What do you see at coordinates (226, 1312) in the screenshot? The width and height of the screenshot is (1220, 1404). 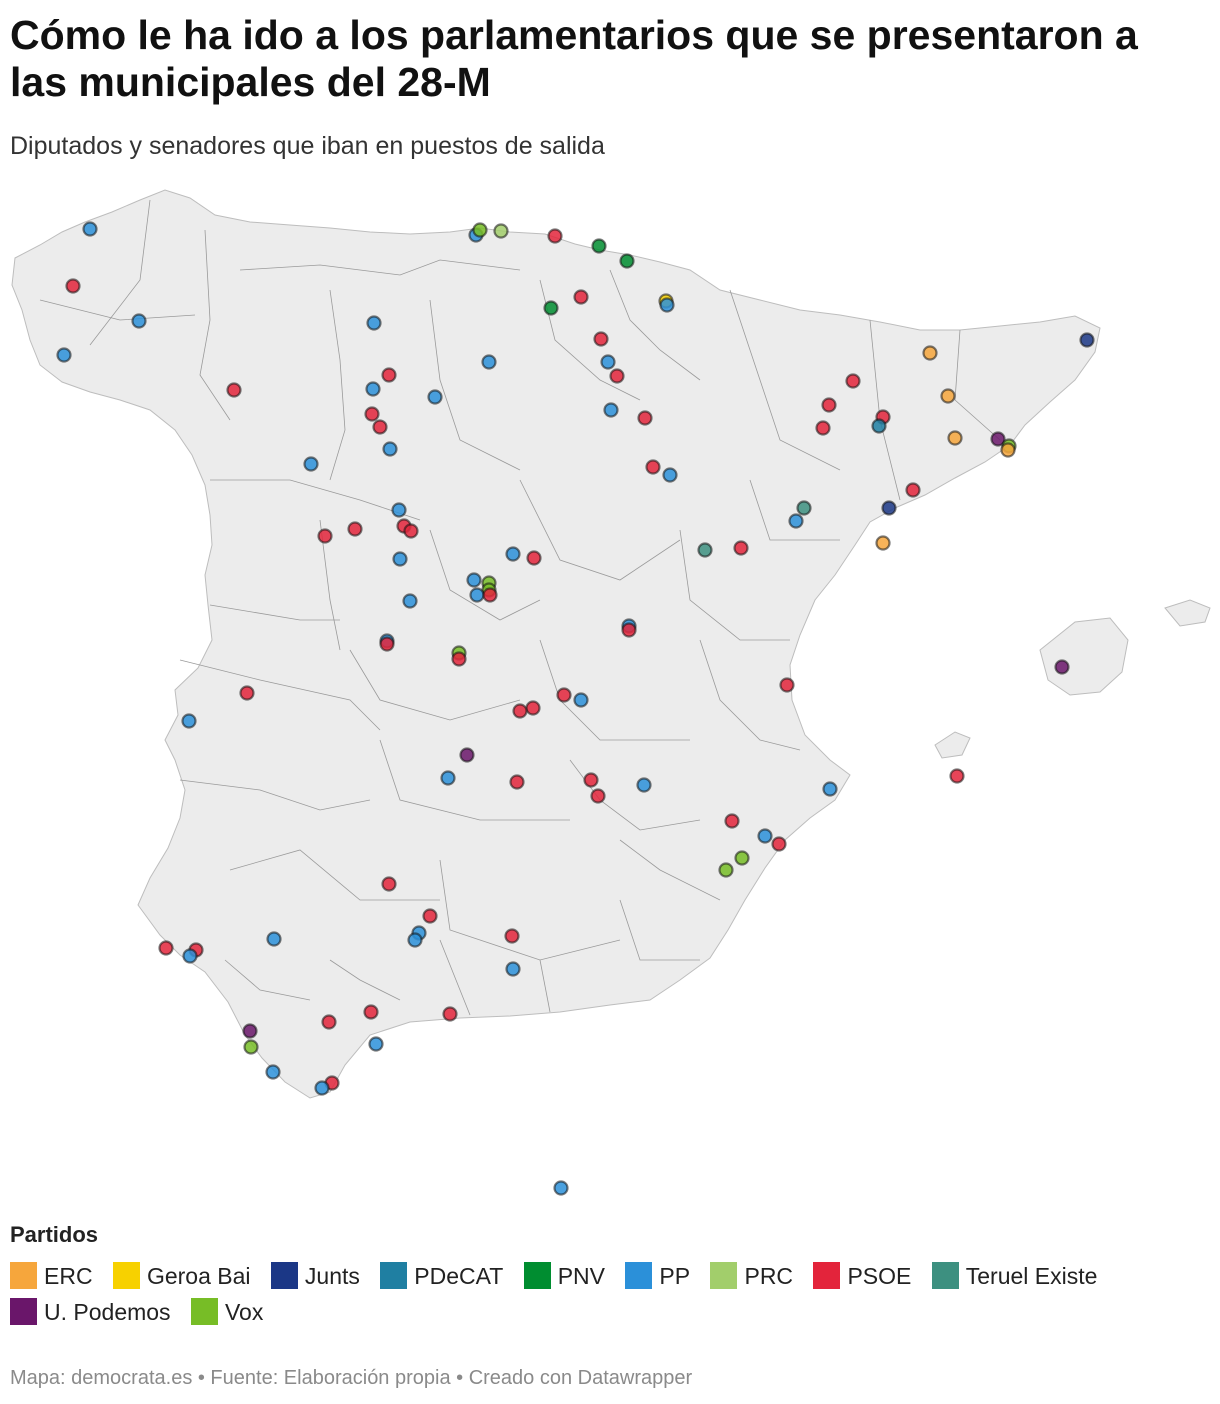 I see `legend-item-vox: Vox` at bounding box center [226, 1312].